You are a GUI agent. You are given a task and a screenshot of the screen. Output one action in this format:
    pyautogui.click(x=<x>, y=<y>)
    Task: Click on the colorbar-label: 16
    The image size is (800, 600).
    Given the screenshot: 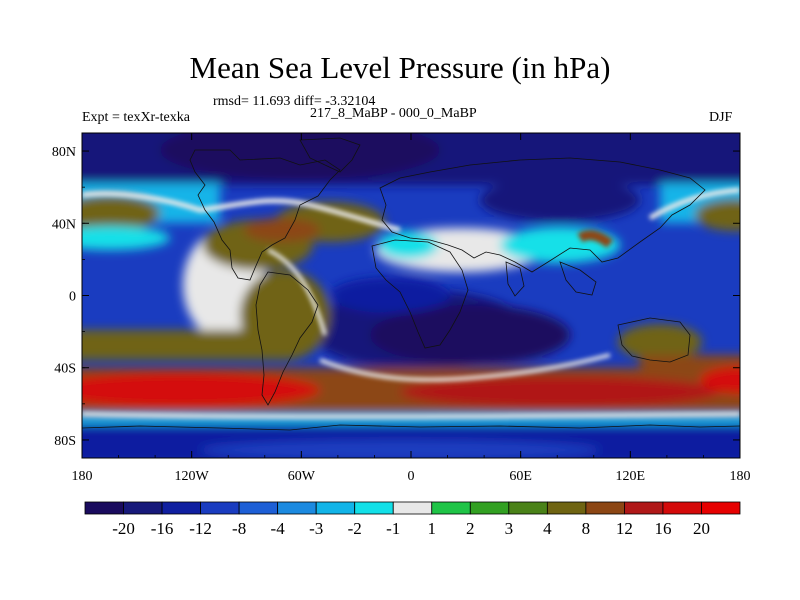 What is the action you would take?
    pyautogui.click(x=662, y=528)
    